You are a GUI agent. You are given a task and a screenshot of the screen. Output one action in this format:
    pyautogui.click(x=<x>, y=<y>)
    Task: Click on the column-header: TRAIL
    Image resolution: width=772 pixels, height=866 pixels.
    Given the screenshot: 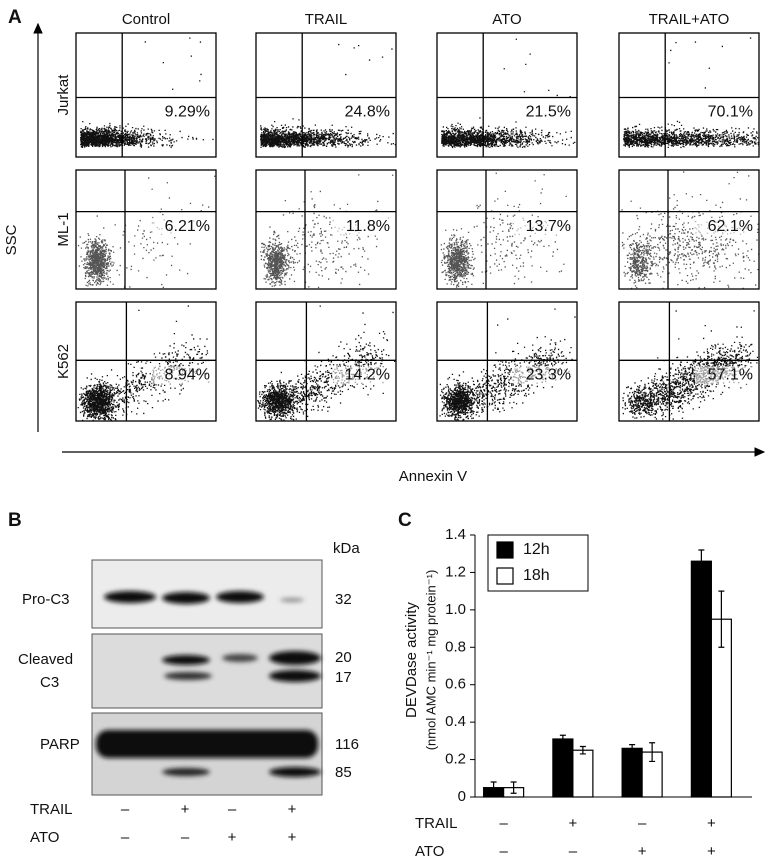 What is the action you would take?
    pyautogui.click(x=326, y=19)
    